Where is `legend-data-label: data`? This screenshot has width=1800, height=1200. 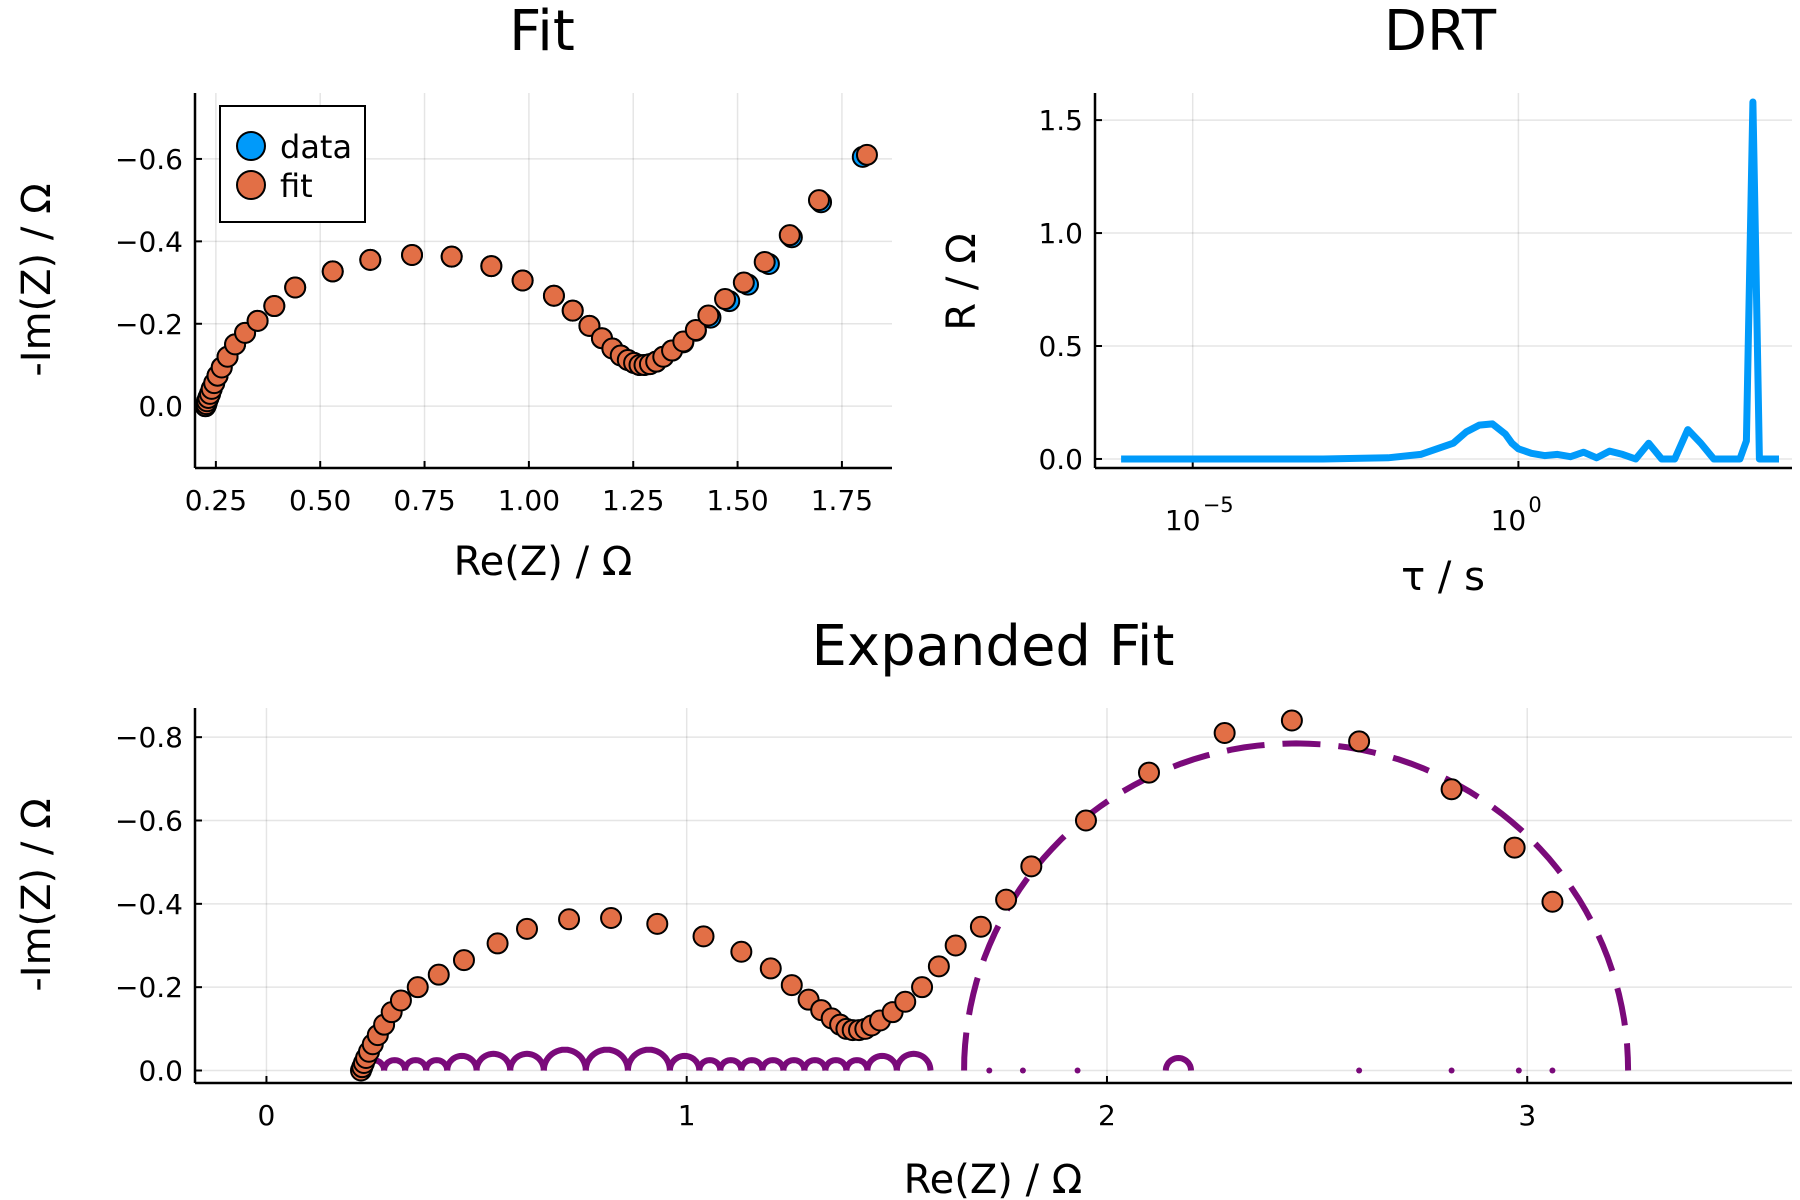 legend-data-label: data is located at coordinates (316, 147).